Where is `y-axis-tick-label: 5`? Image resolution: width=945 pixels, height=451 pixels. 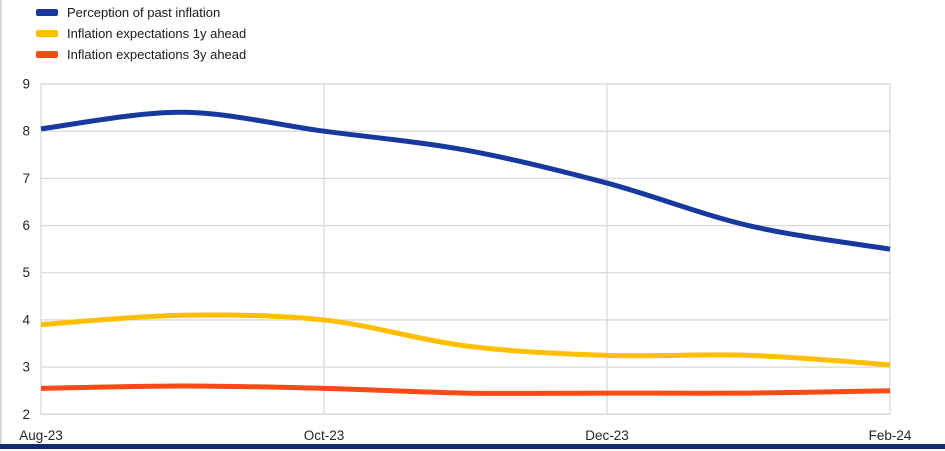
y-axis-tick-label: 5 is located at coordinates (26, 272).